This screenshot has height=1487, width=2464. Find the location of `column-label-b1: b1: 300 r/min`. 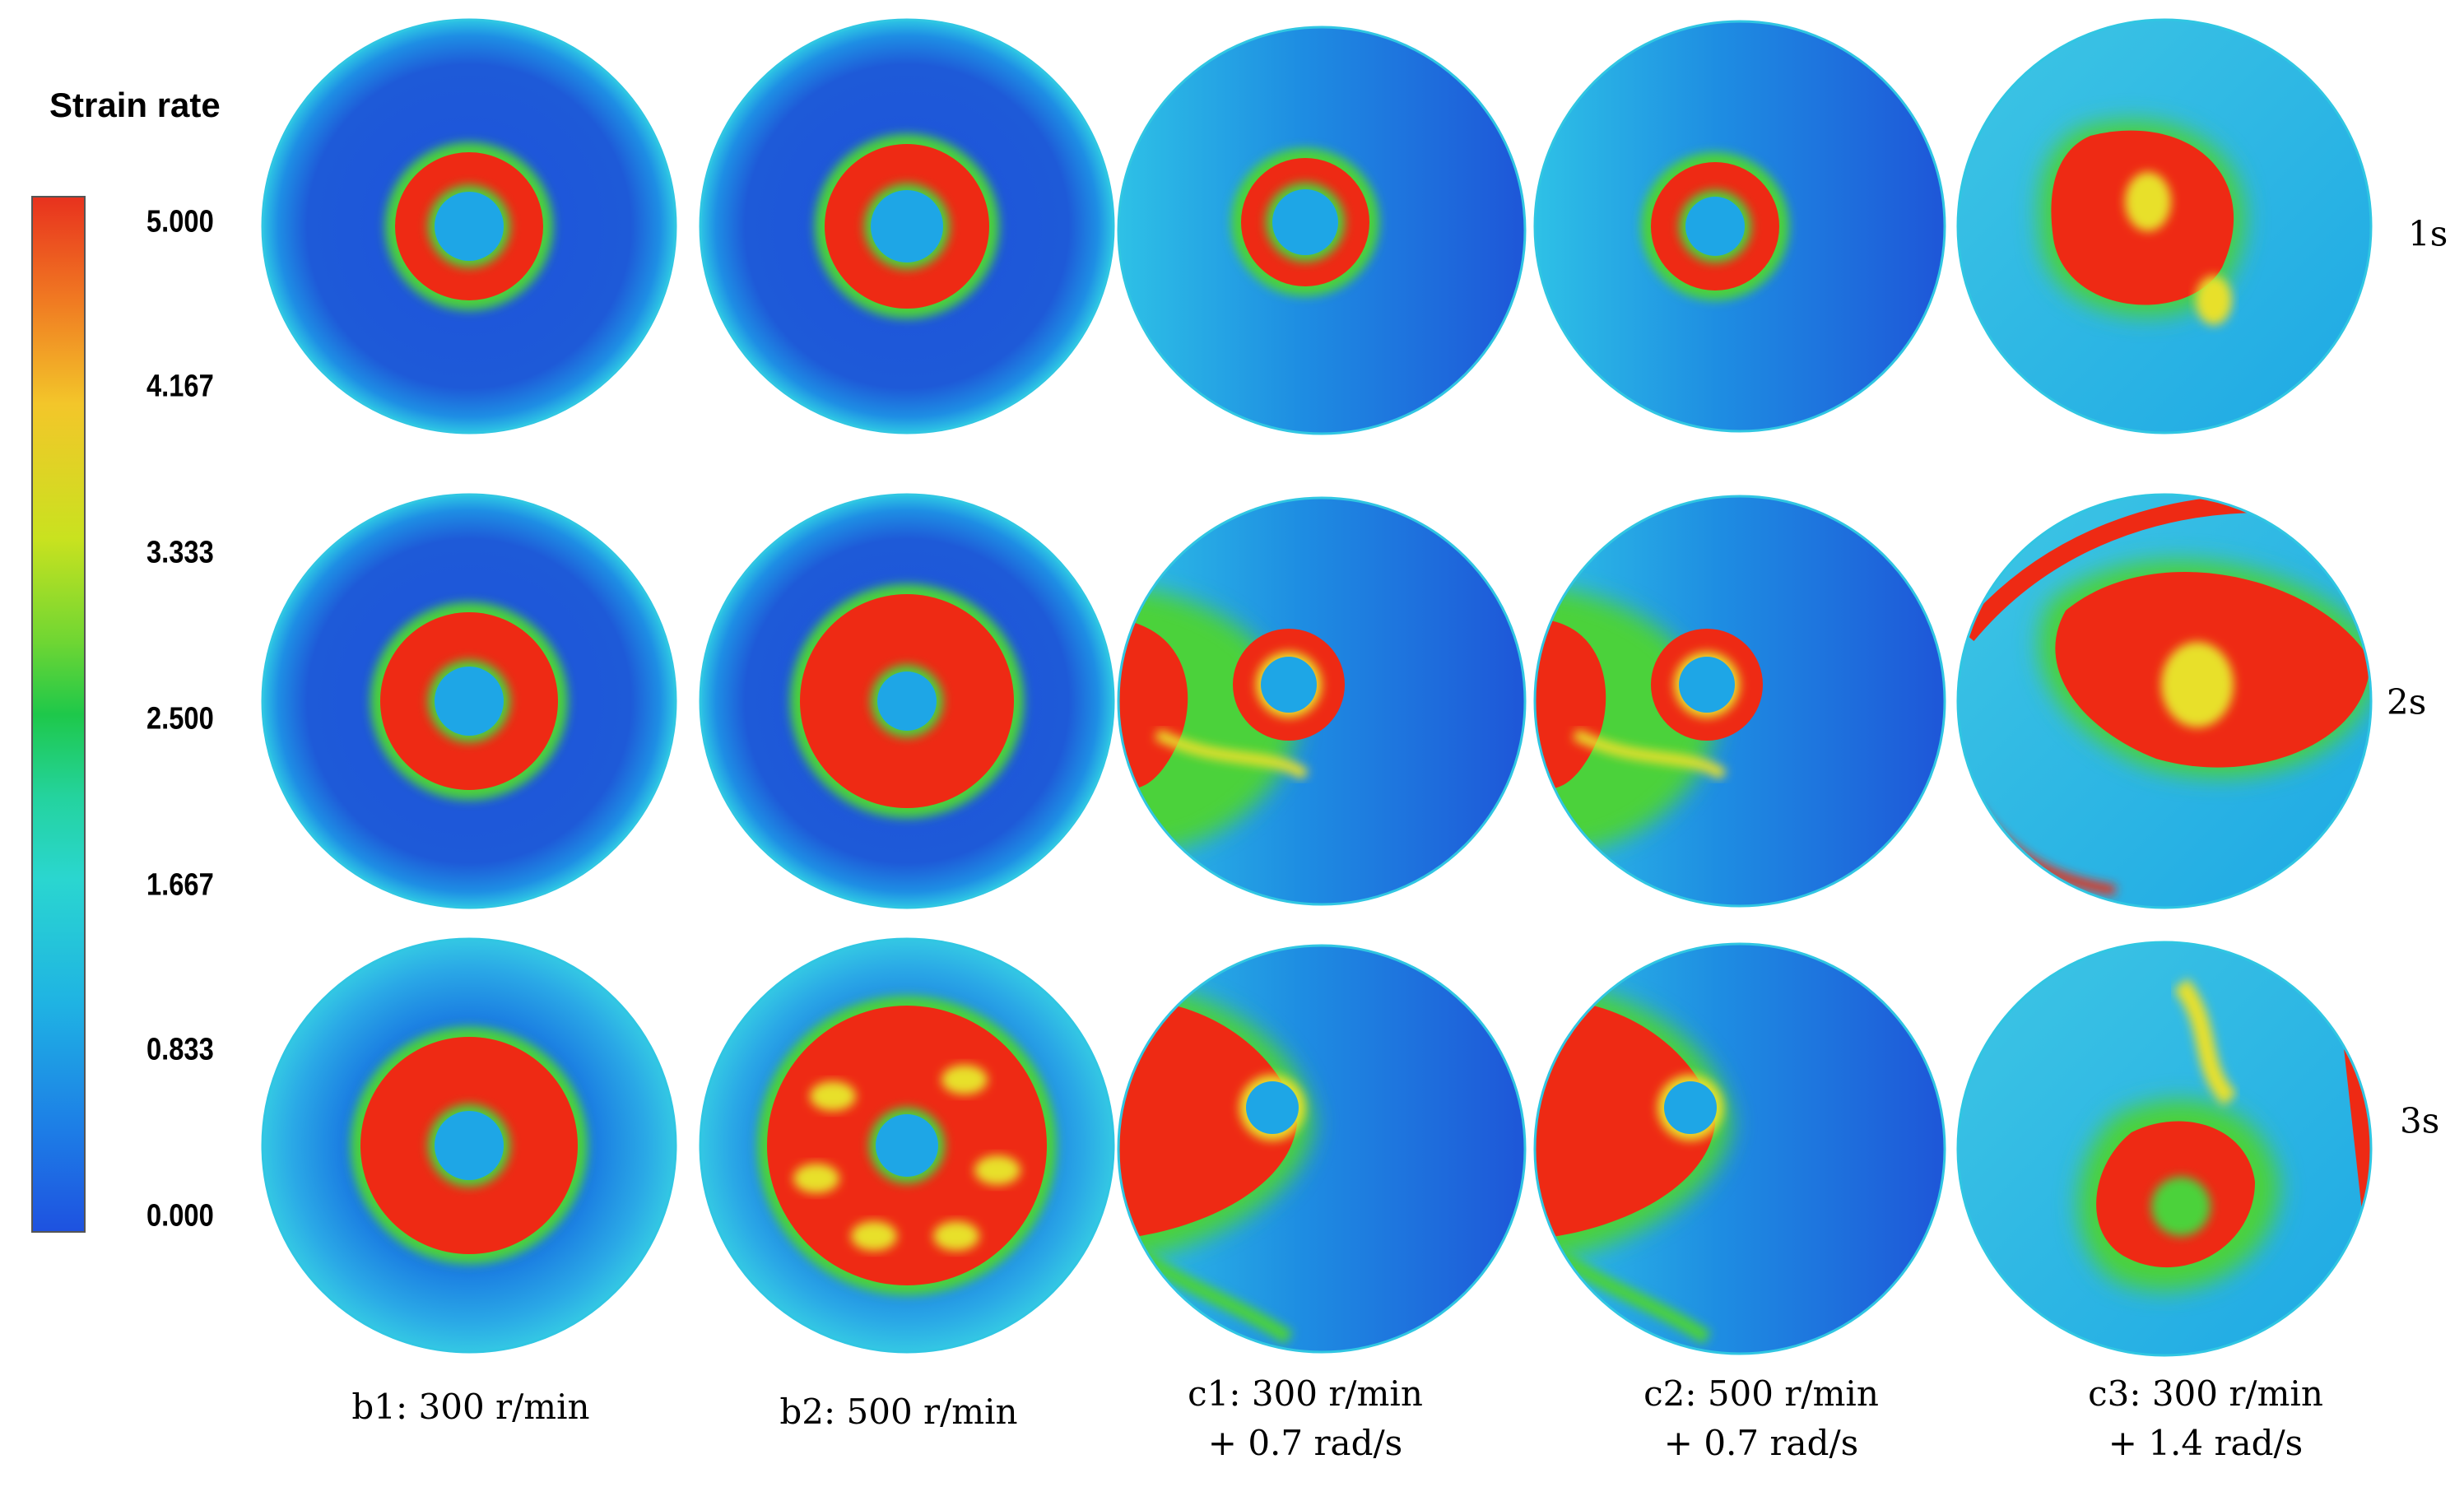

column-label-b1: b1: 300 r/min is located at coordinates (471, 1407).